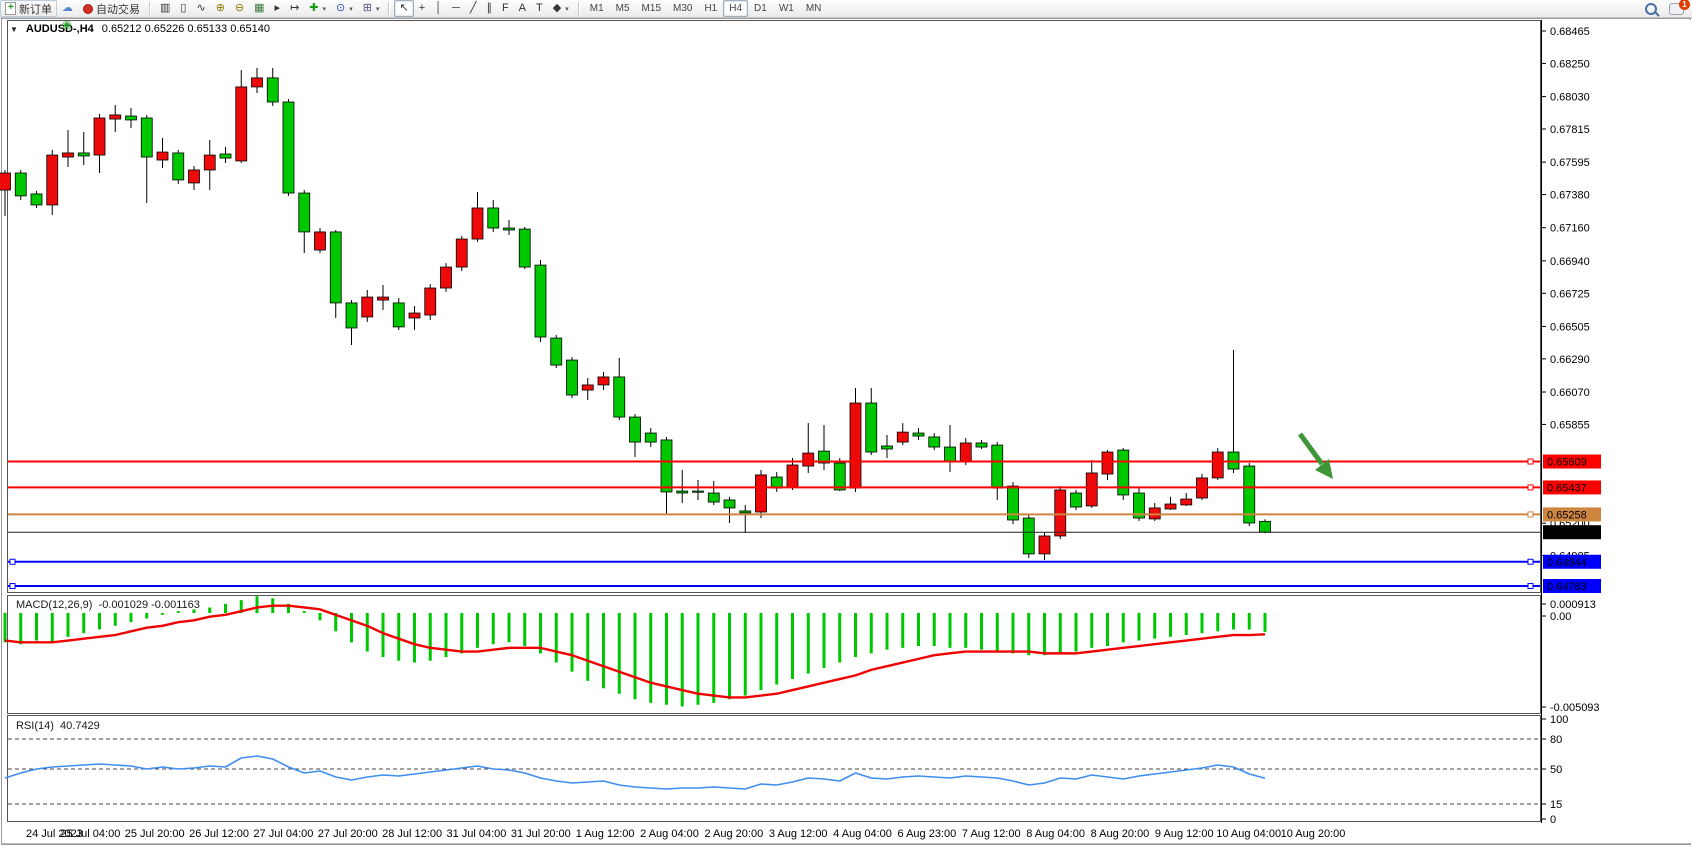  I want to click on vertical-line-button: │, so click(438, 8).